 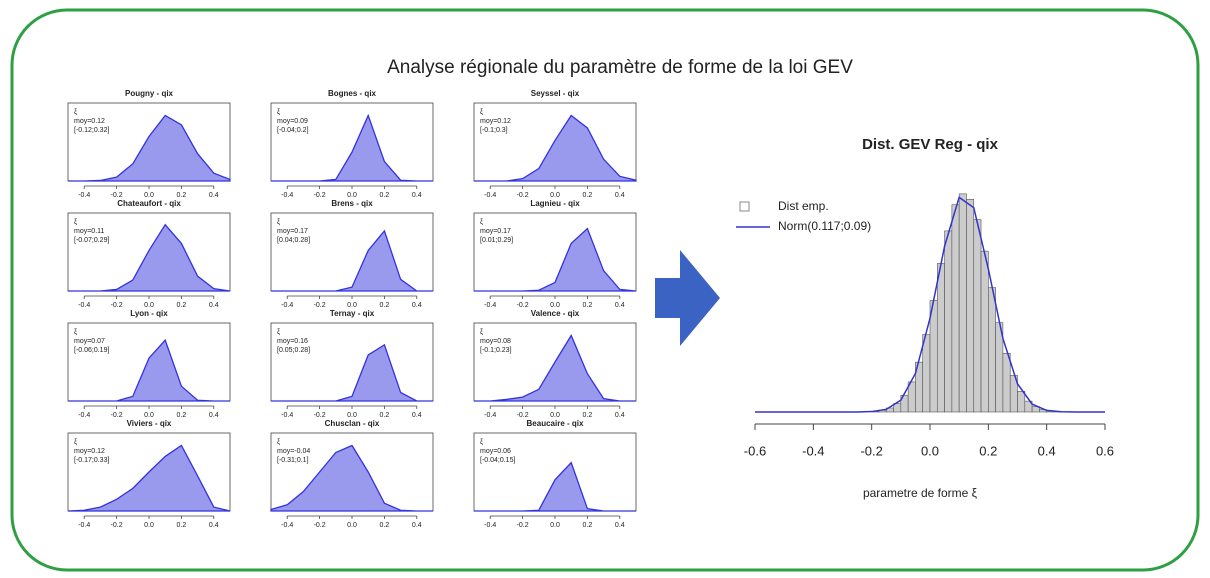 What do you see at coordinates (91, 130) in the screenshot?
I see `annotation: [-0.12;0.32]` at bounding box center [91, 130].